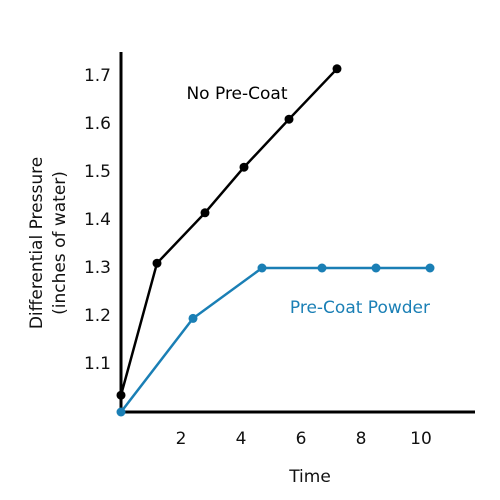  Describe the element at coordinates (421, 439) in the screenshot. I see `x-tick-label: 10` at that location.